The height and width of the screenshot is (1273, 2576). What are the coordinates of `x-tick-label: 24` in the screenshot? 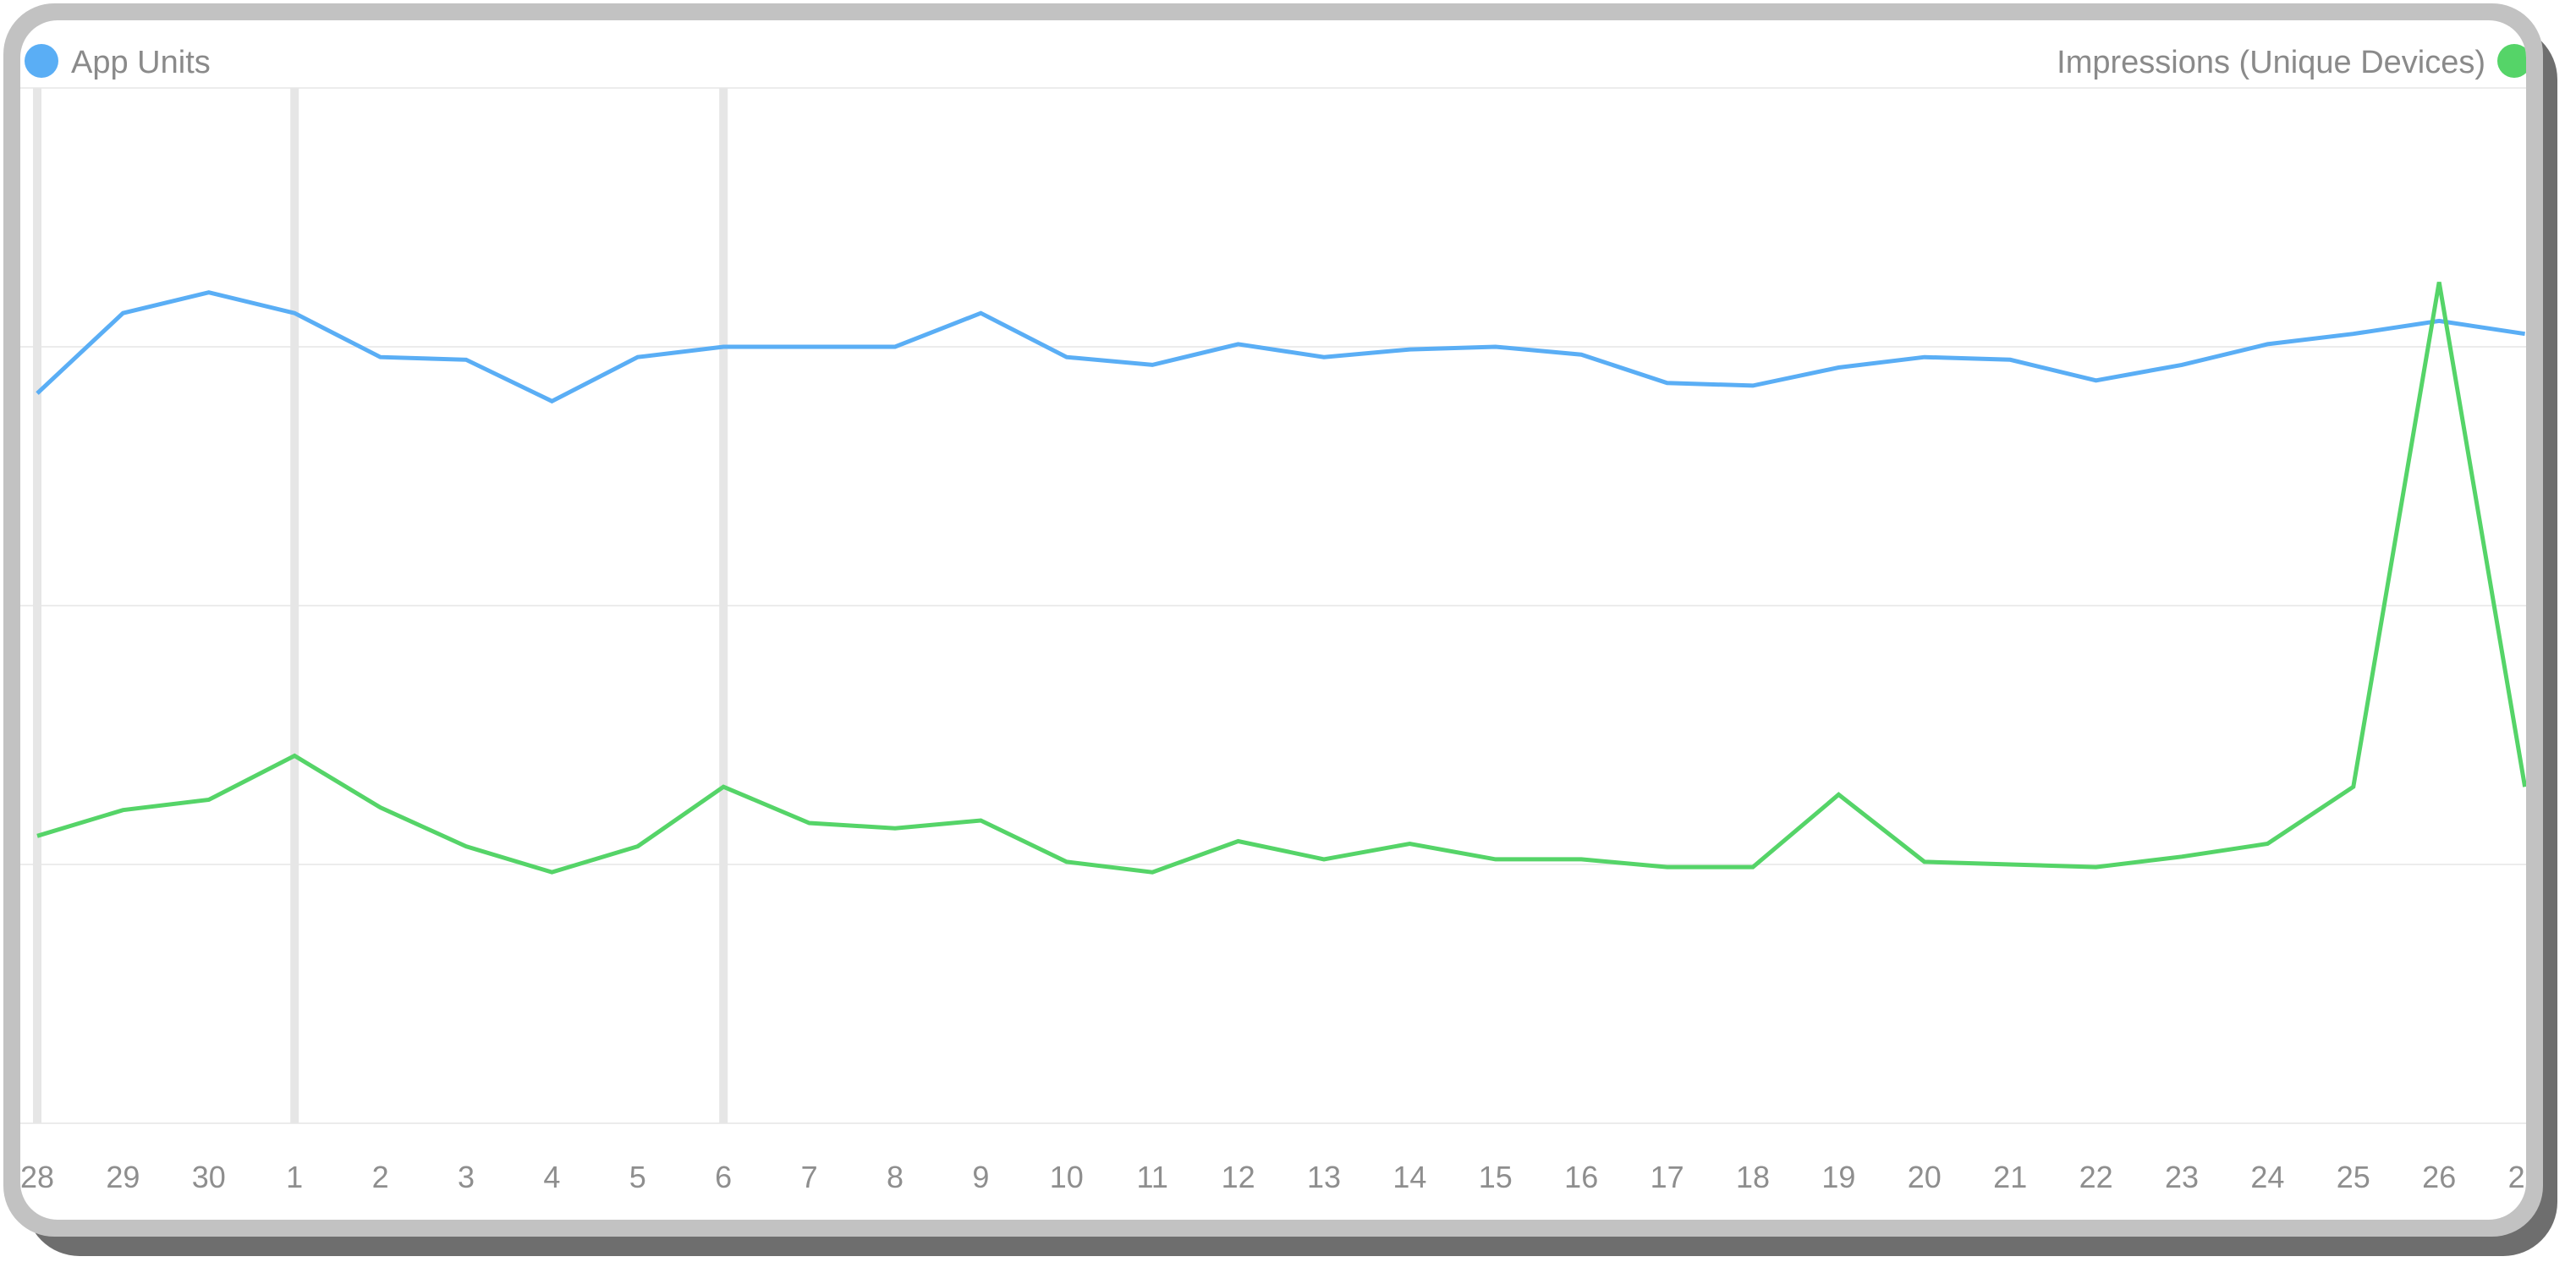 It's located at (2267, 1177).